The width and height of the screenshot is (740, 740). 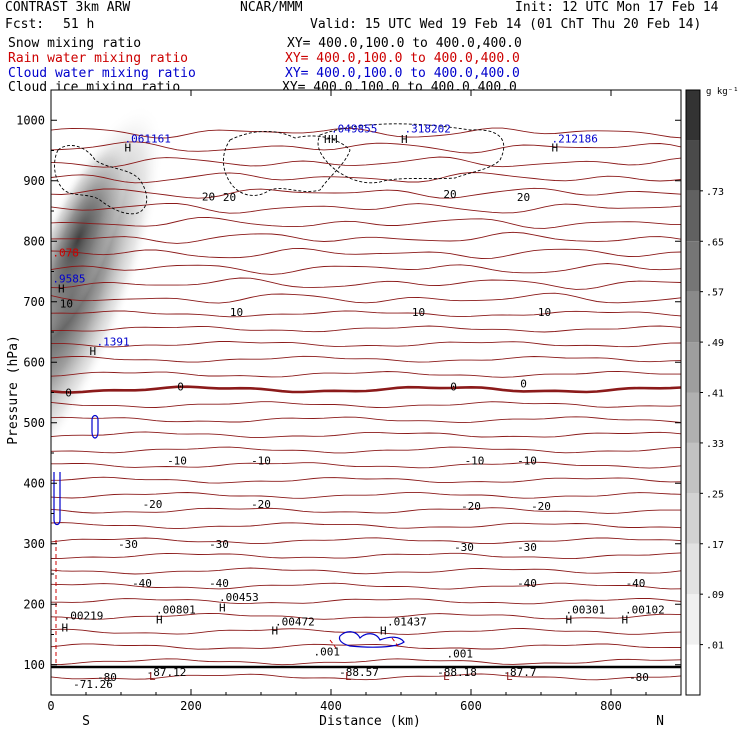 What do you see at coordinates (715, 494) in the screenshot?
I see `colorbar-tick-label: .25` at bounding box center [715, 494].